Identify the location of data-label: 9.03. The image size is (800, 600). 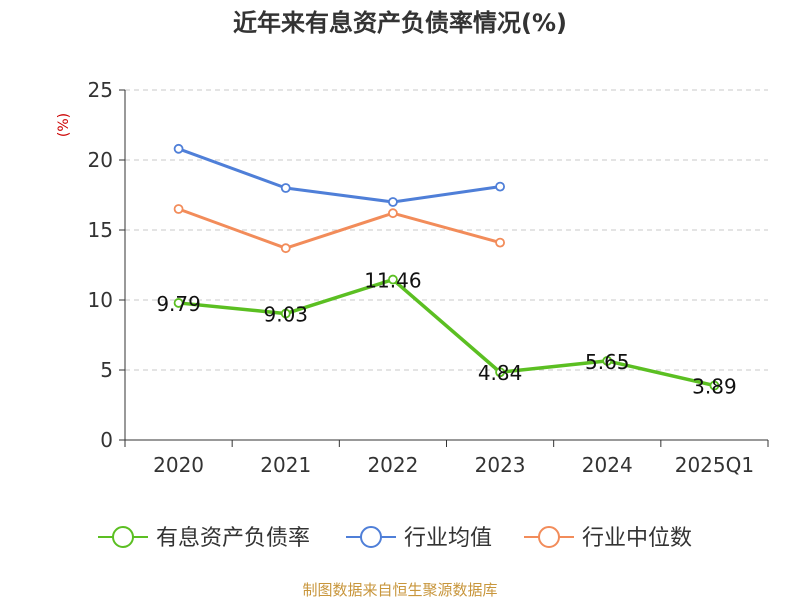
(285, 315).